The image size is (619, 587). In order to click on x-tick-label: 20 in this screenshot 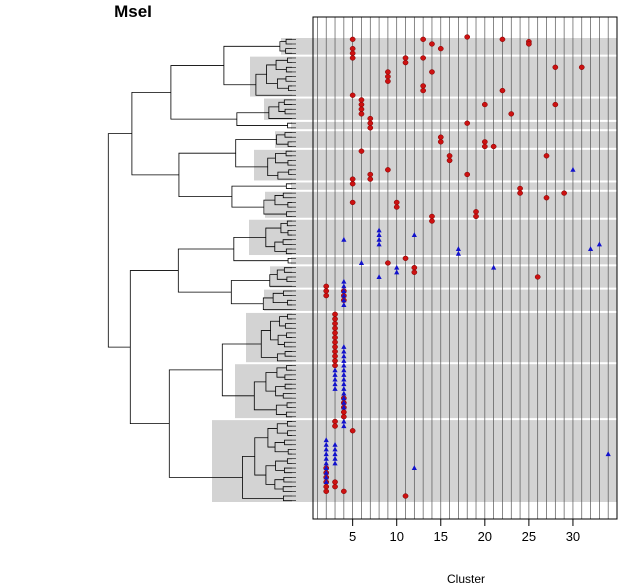, I will do `click(485, 536)`.